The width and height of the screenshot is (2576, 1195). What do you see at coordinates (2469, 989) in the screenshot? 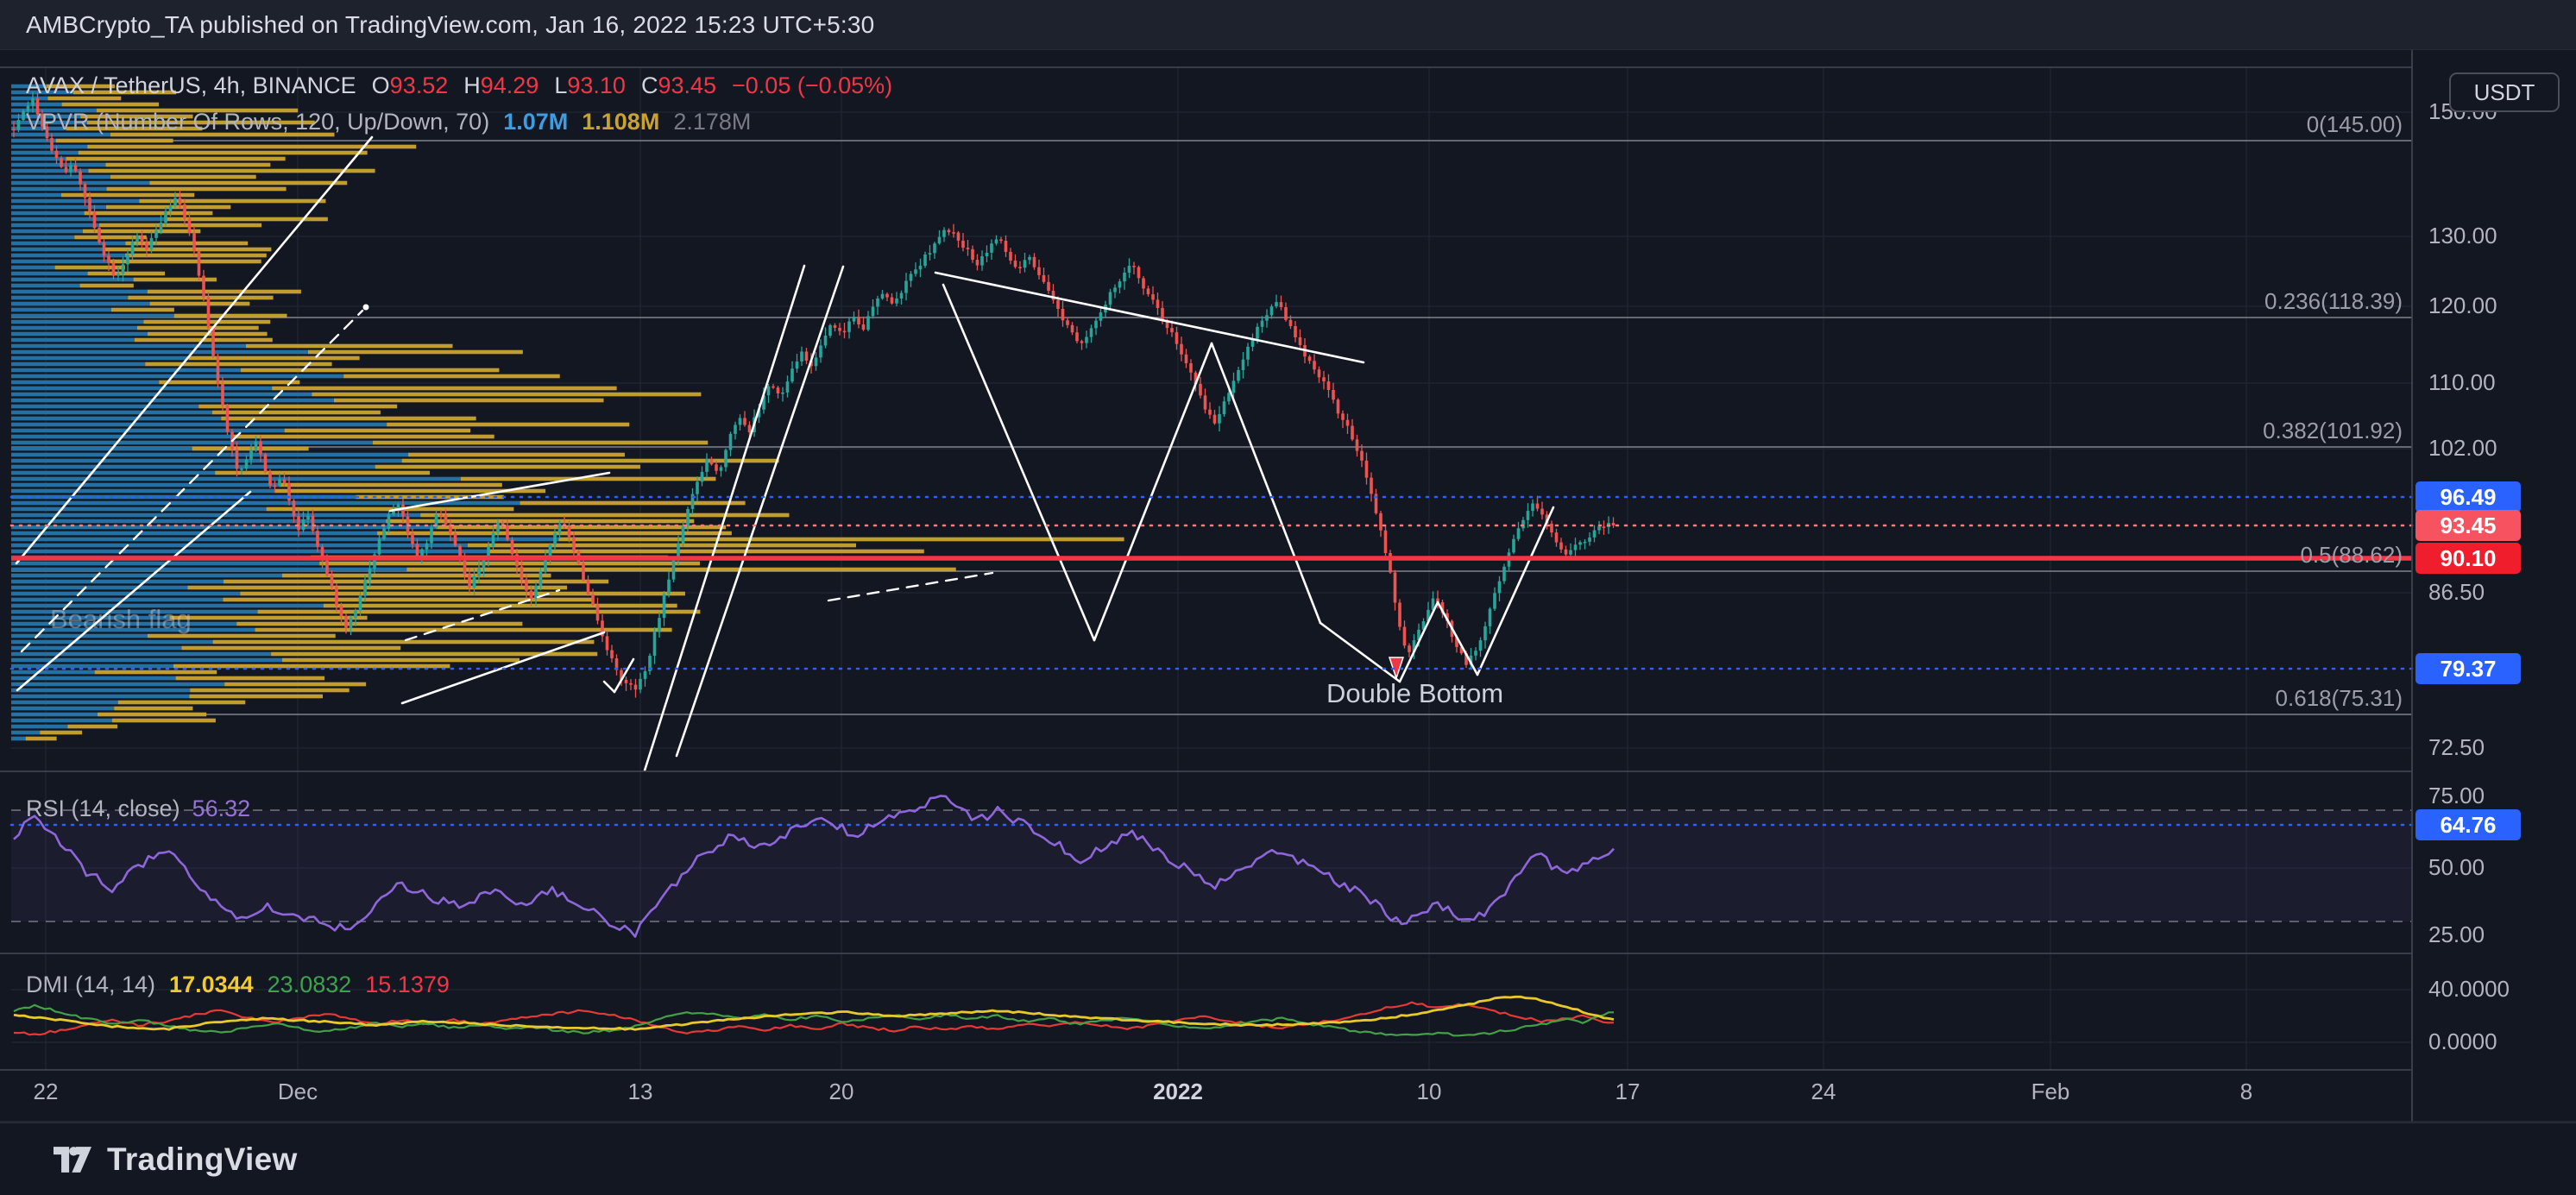
I see `price-tick-label: 40.0000` at bounding box center [2469, 989].